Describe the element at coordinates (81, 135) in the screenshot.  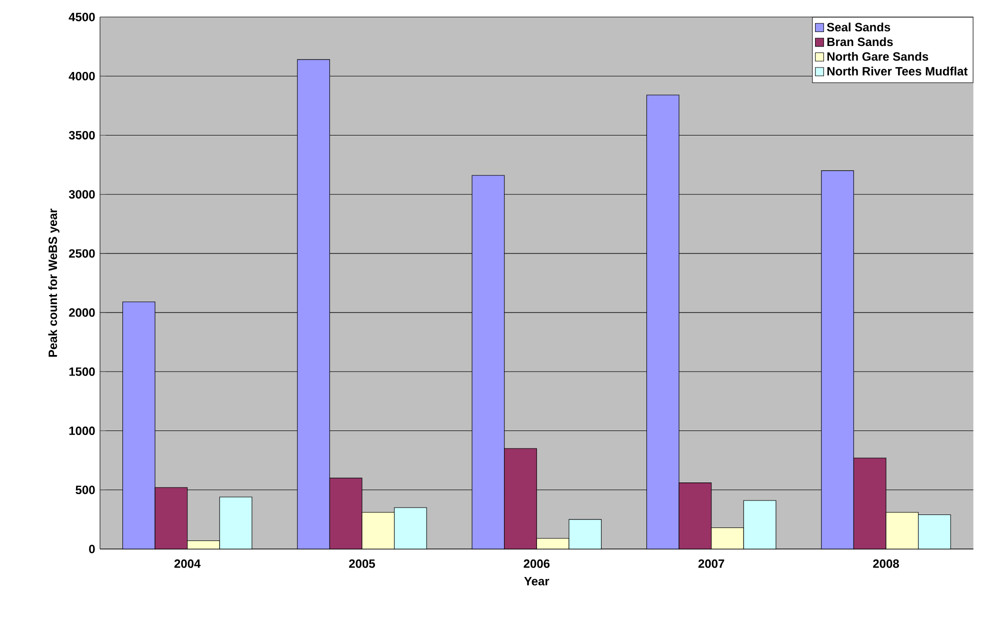
I see `y-tick-label: 3500` at that location.